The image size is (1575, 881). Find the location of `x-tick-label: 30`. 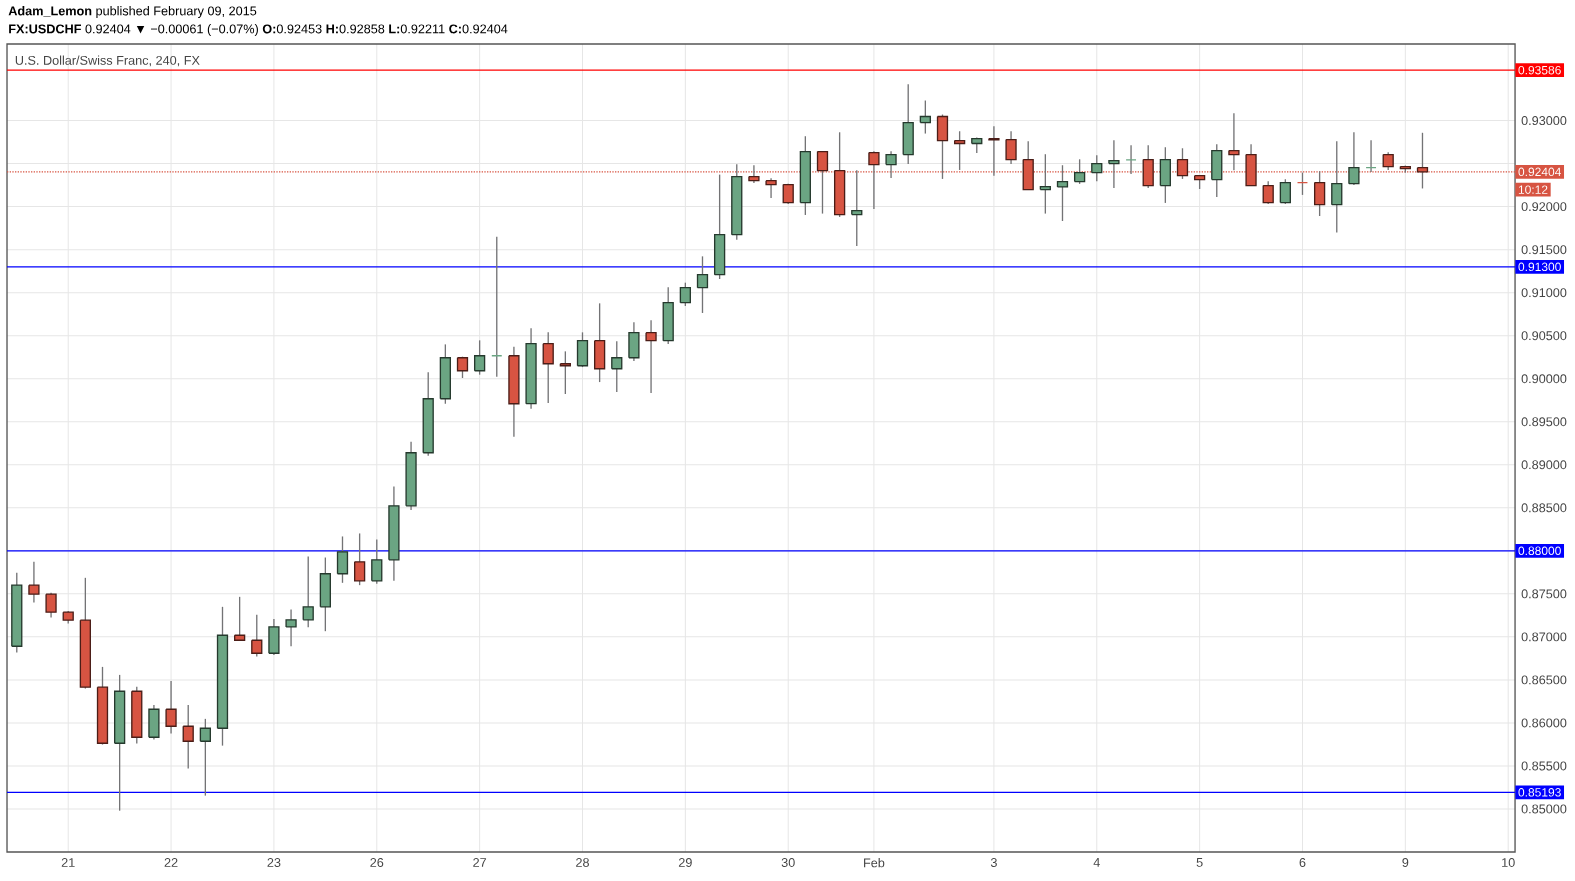

x-tick-label: 30 is located at coordinates (788, 862).